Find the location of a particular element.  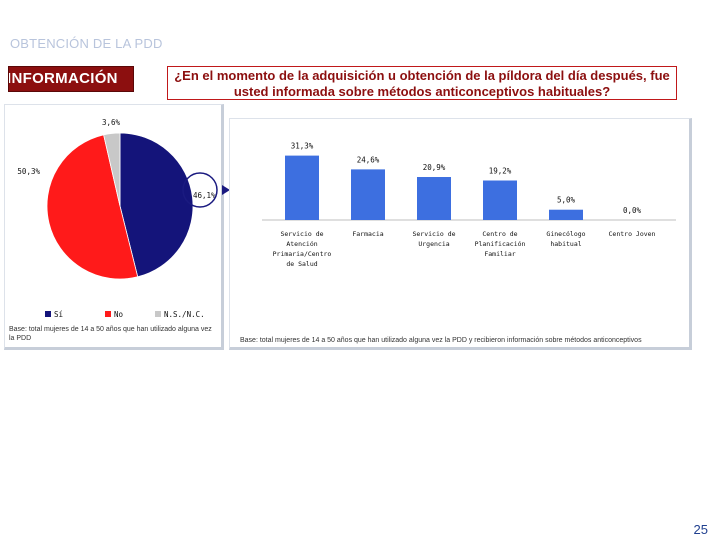

category-label: Urgencia is located at coordinates (433, 244).